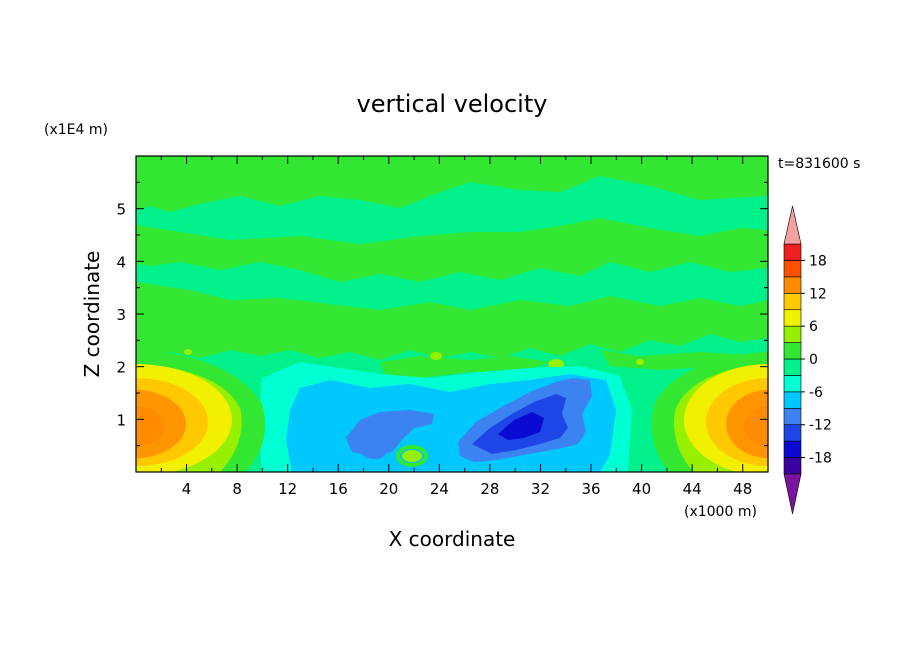  What do you see at coordinates (338, 489) in the screenshot?
I see `x-tick-label: 16` at bounding box center [338, 489].